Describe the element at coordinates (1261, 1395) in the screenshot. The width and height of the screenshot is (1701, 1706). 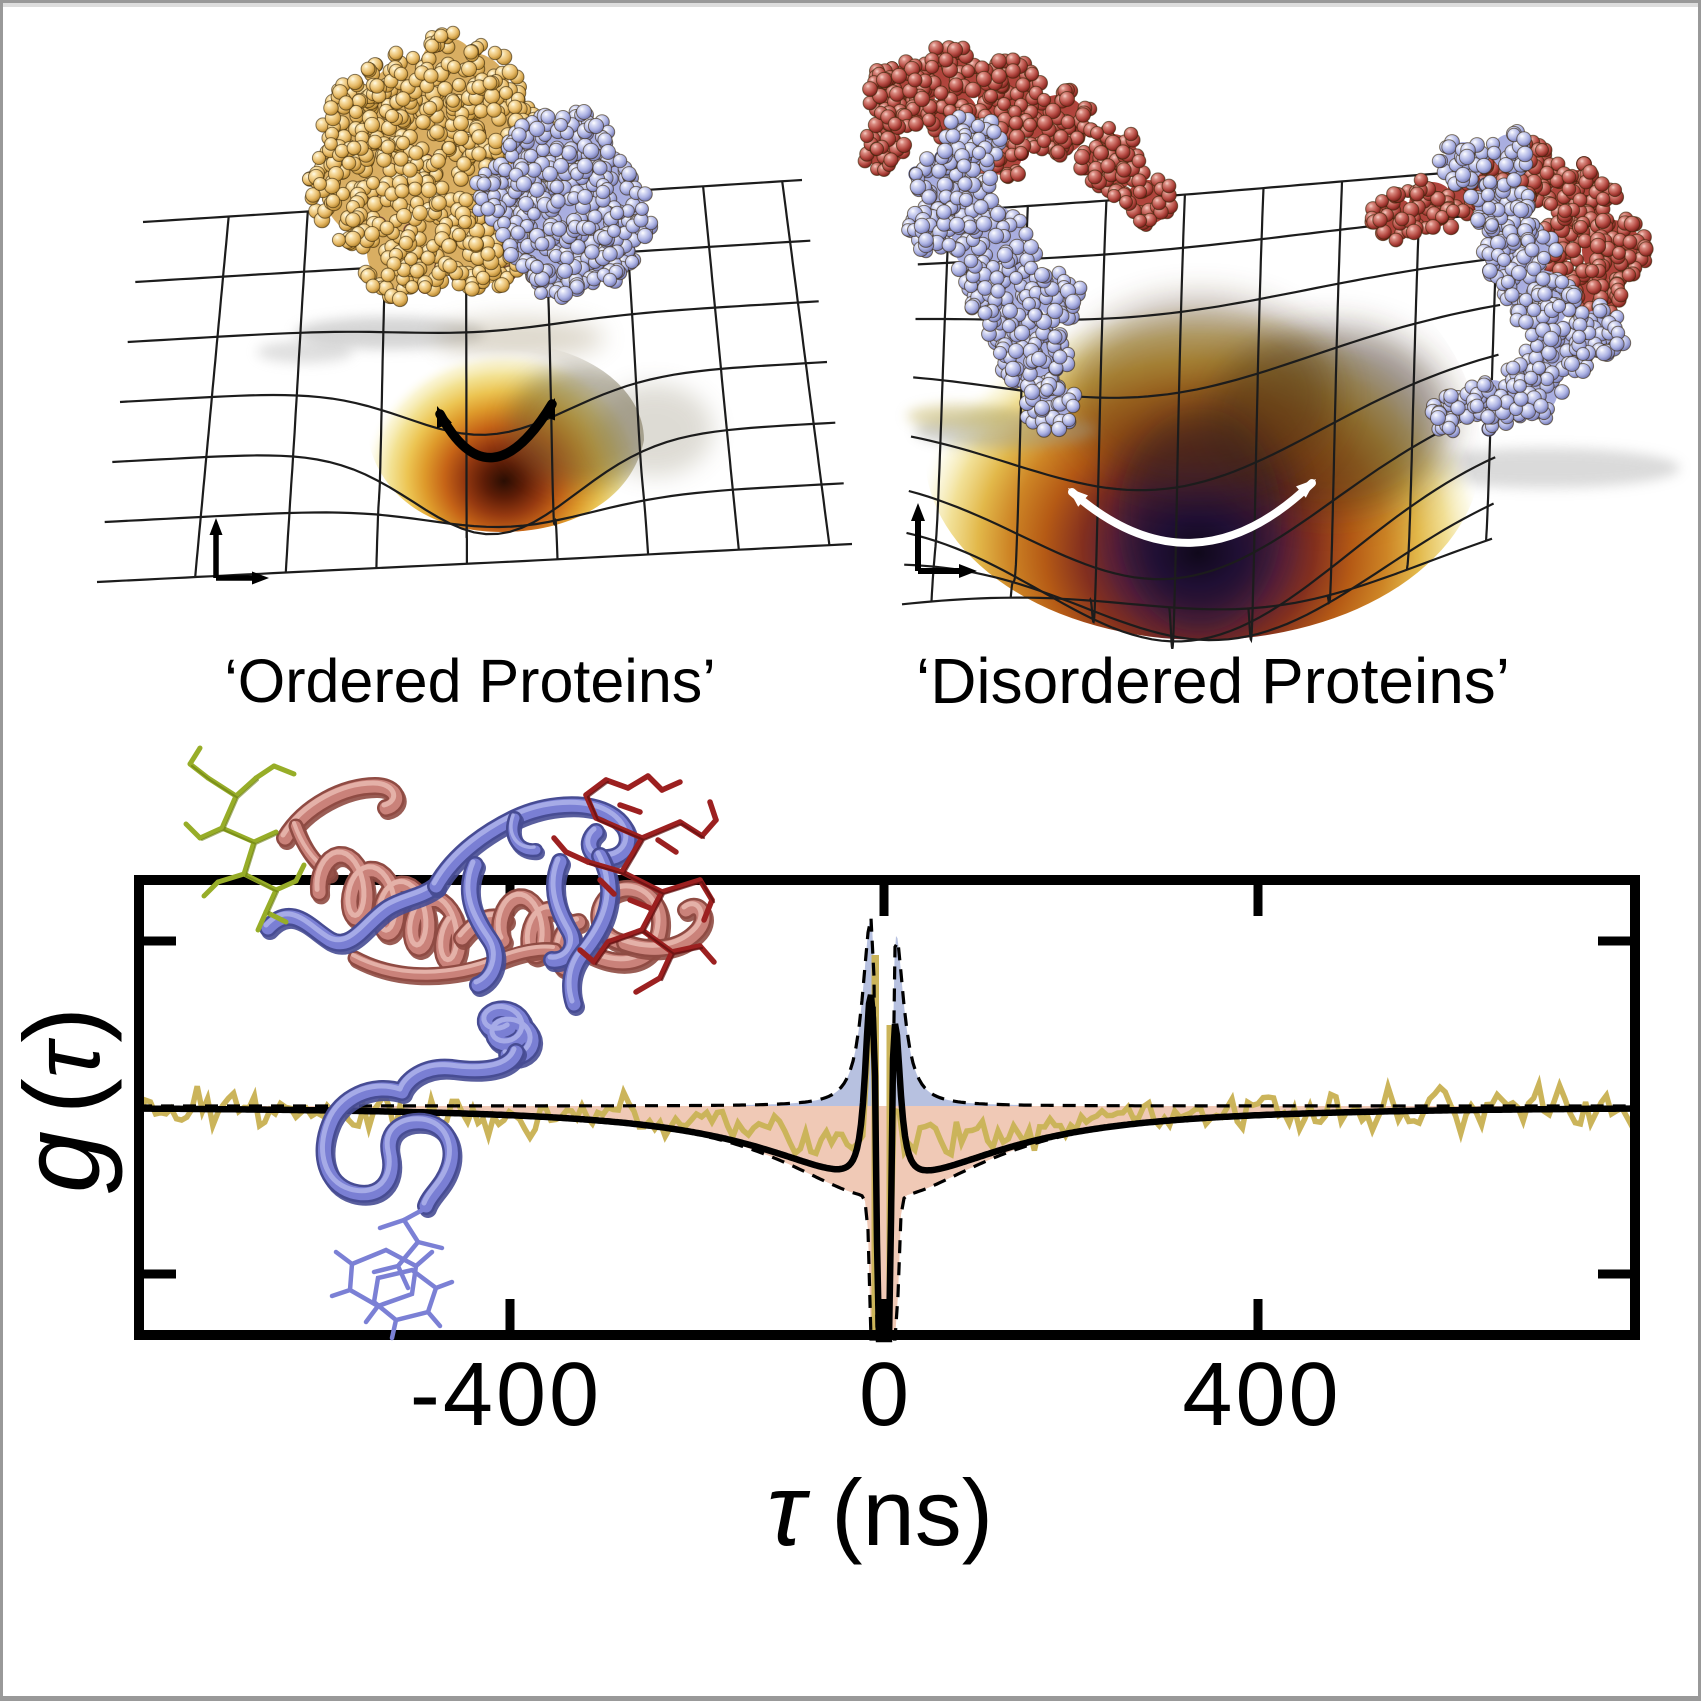
I see `svg-text: 400` at that location.